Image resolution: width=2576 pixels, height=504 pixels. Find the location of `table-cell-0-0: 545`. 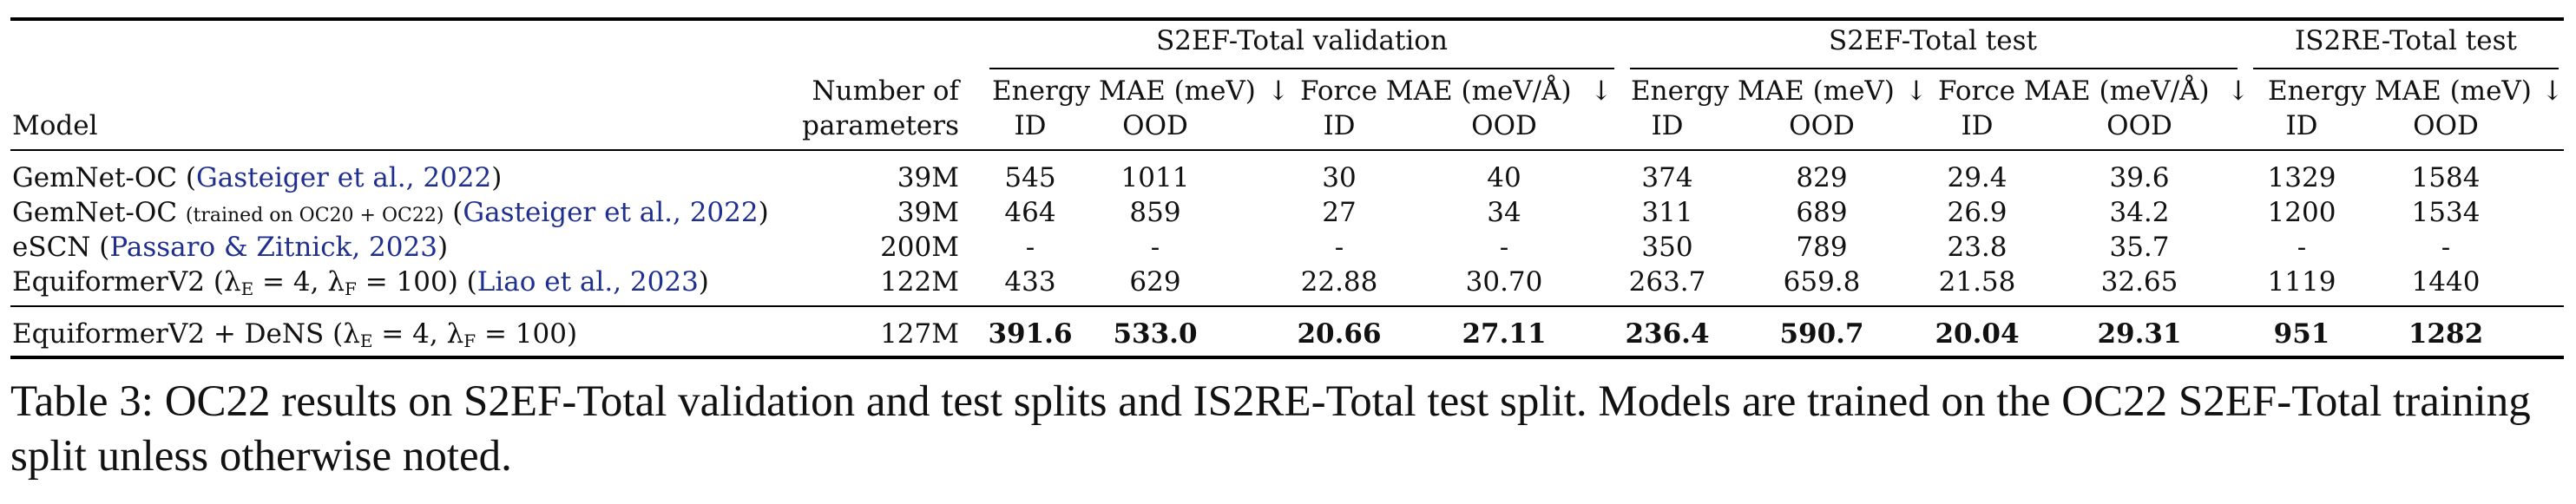

table-cell-0-0: 545 is located at coordinates (1030, 177).